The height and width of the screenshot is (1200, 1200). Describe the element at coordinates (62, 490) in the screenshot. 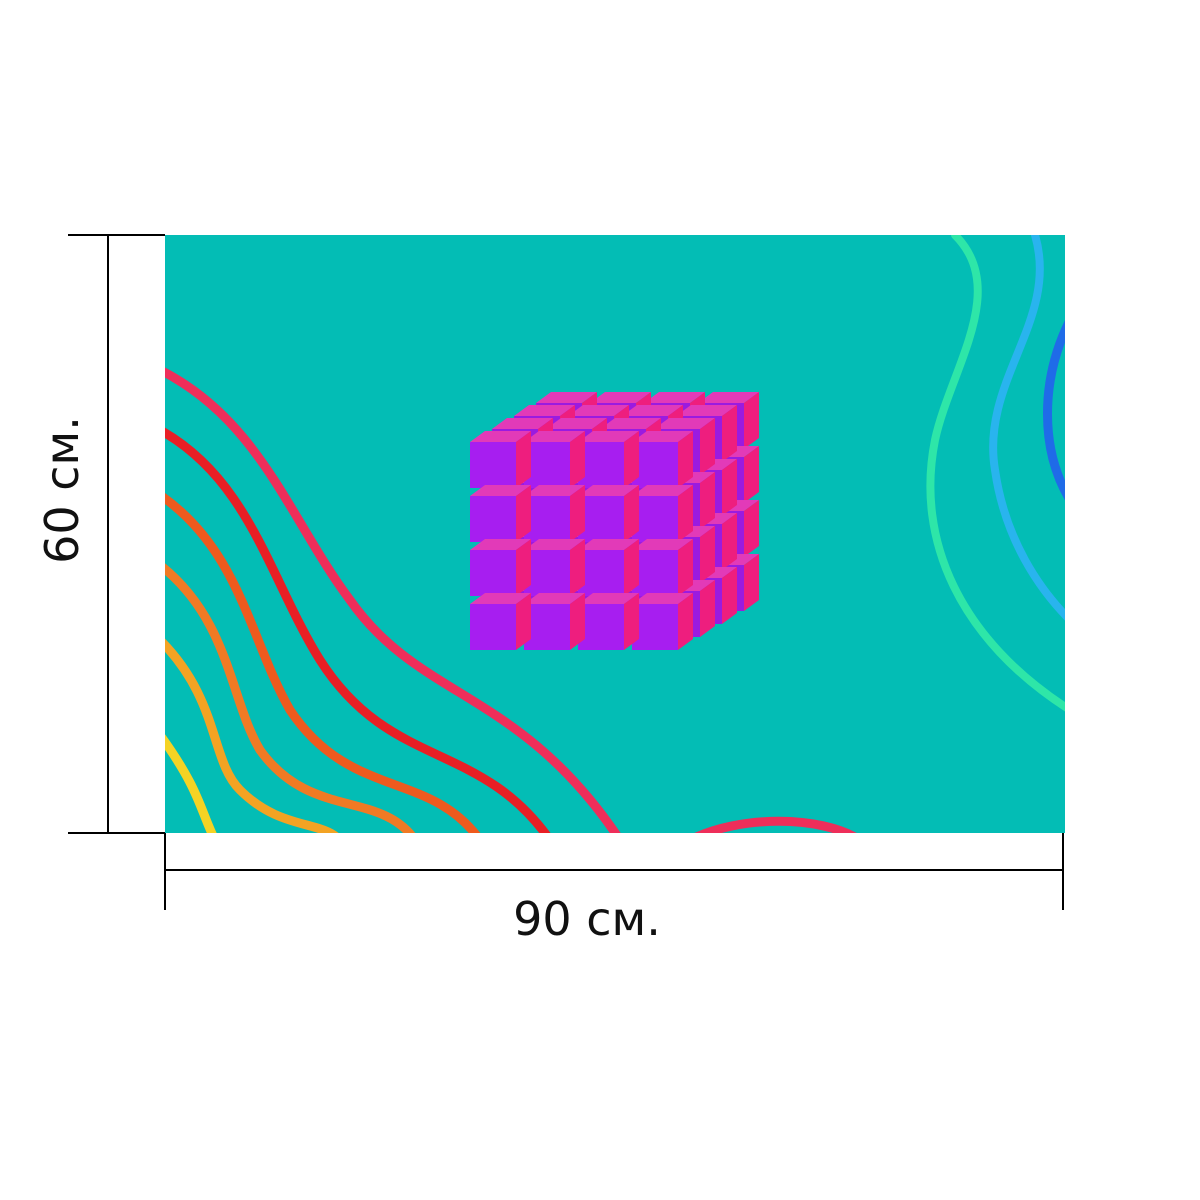

I see `height-label: 60 см.` at that location.